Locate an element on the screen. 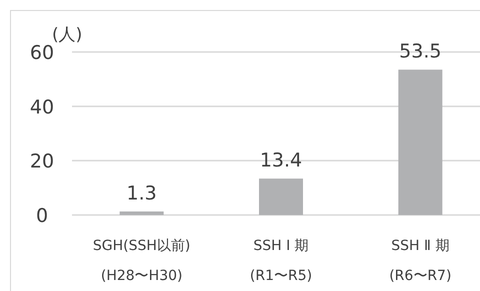 Image resolution: width=480 pixels, height=291 pixels. y-tick-label: 0 is located at coordinates (42, 216).